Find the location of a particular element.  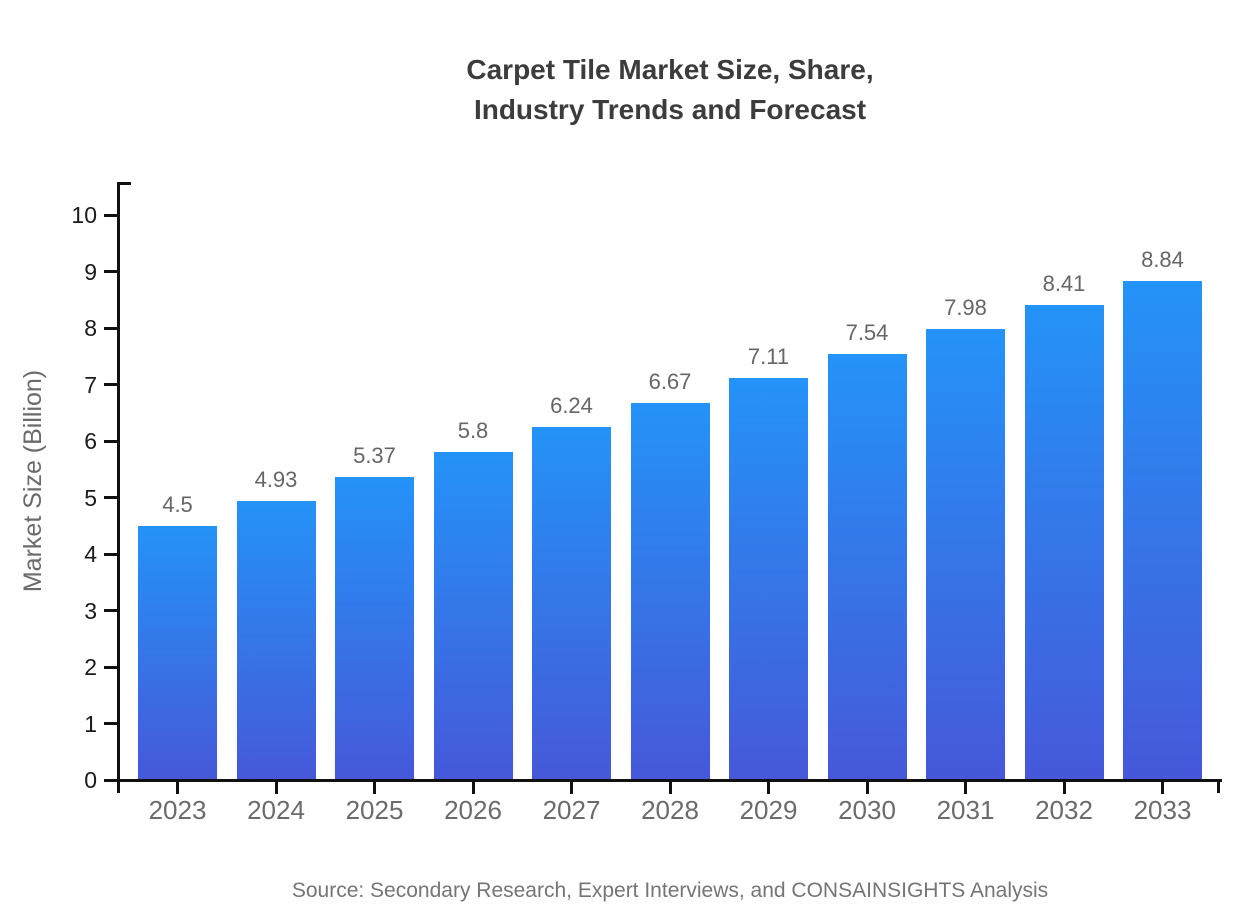

bar-value-label-2033: 8.84 is located at coordinates (1162, 259).